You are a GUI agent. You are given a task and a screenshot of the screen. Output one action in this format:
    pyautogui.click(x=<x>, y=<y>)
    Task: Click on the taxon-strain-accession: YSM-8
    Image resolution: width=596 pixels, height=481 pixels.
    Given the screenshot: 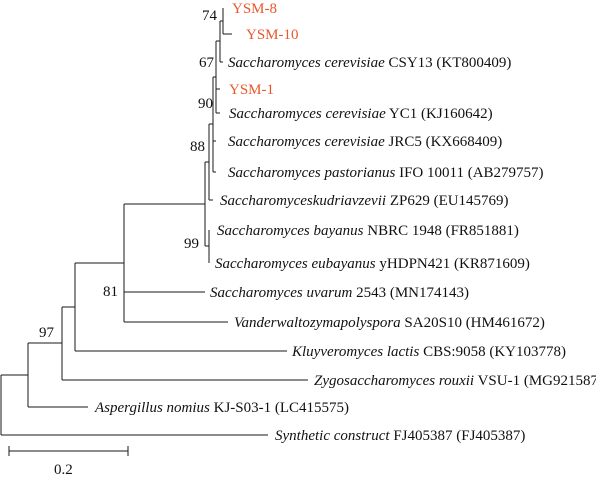 What is the action you would take?
    pyautogui.click(x=254, y=9)
    